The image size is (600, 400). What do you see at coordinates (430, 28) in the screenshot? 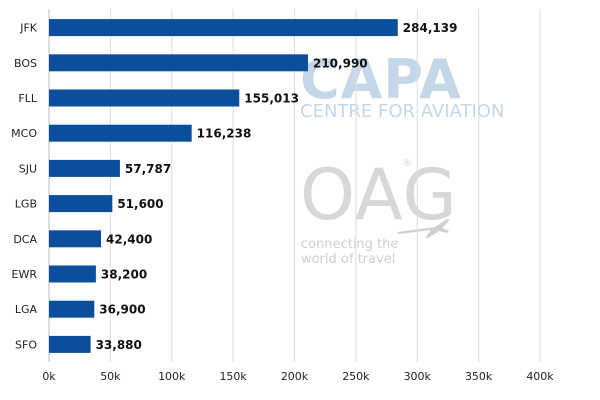
I see `value-label: 284,139` at bounding box center [430, 28].